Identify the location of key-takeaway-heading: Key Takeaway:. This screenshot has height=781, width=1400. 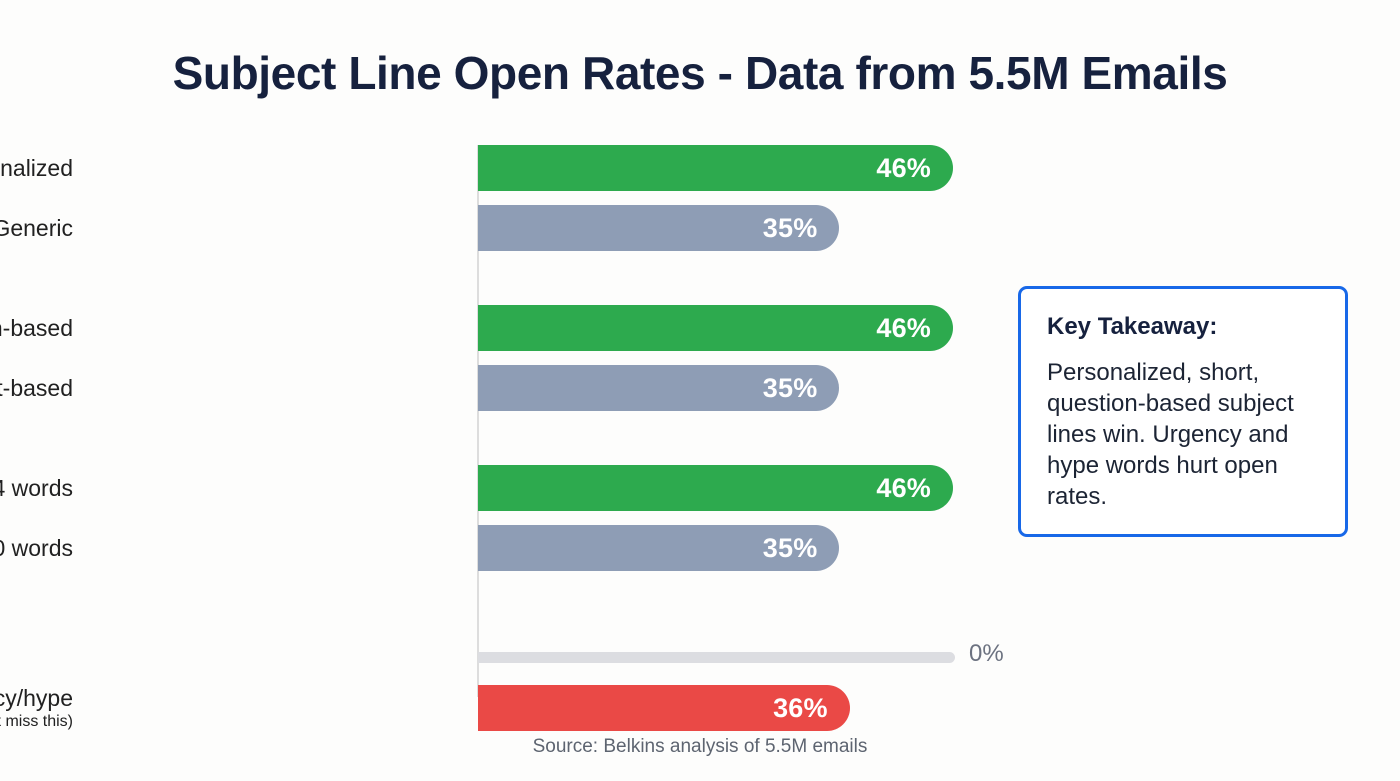
(1132, 326).